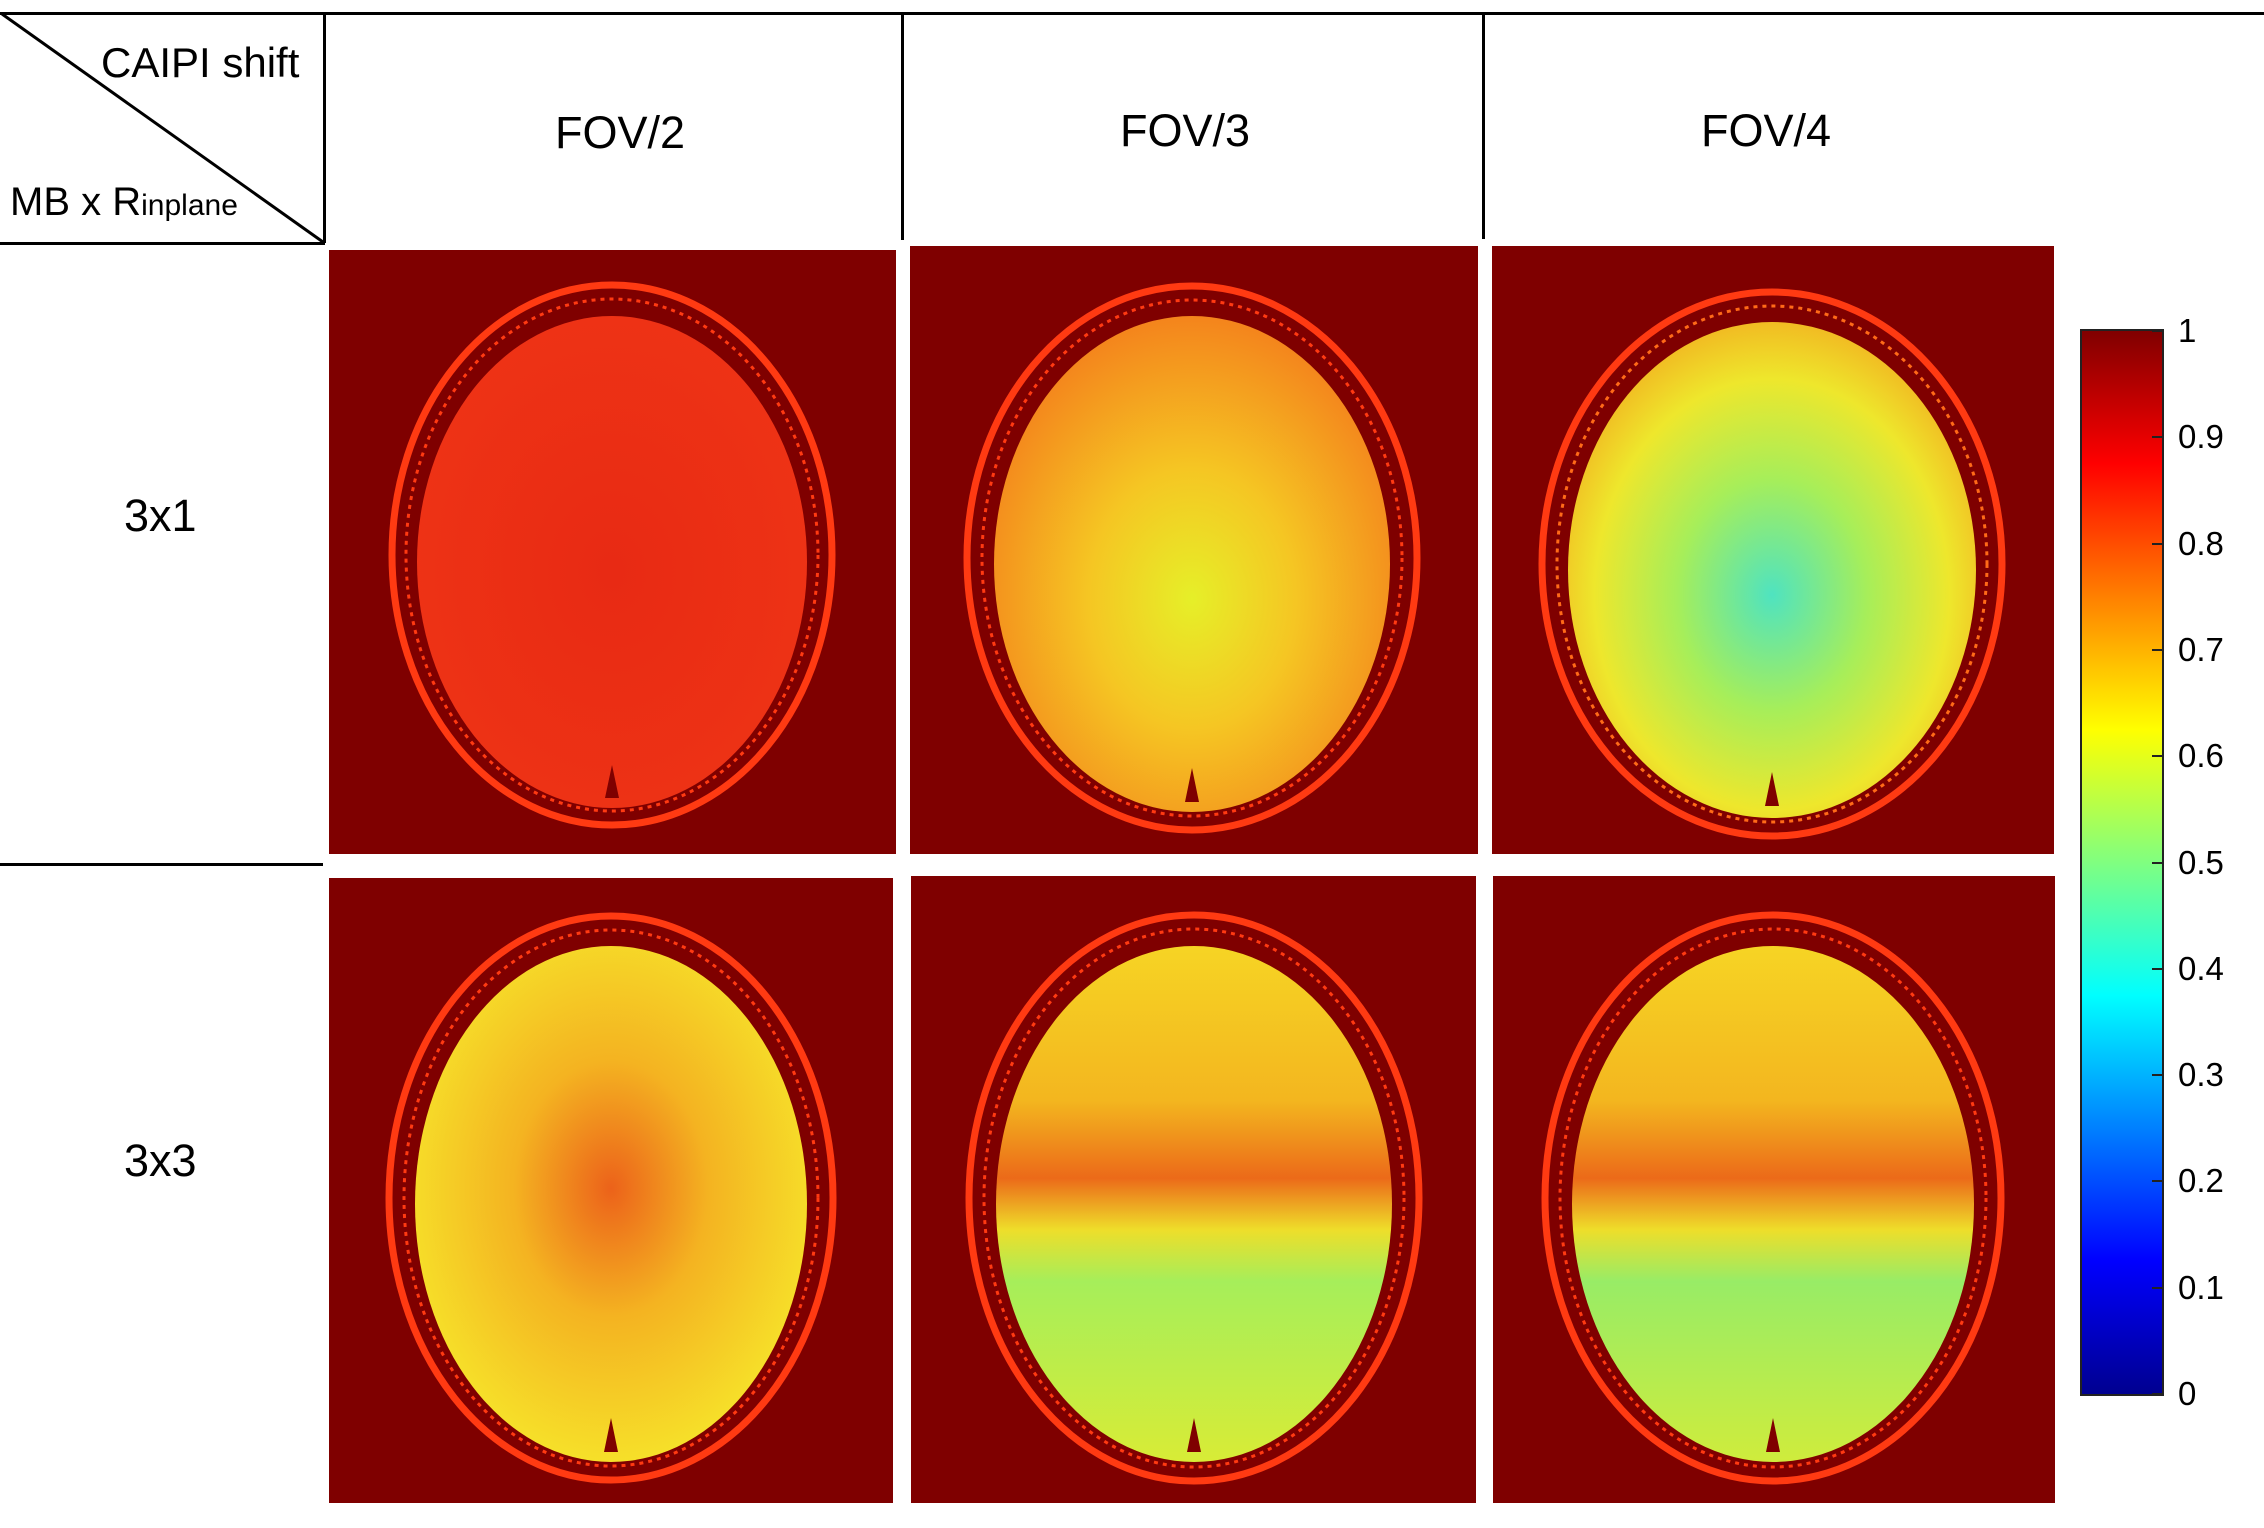  I want to click on colorbar-tick-label: 0.5, so click(2201, 862).